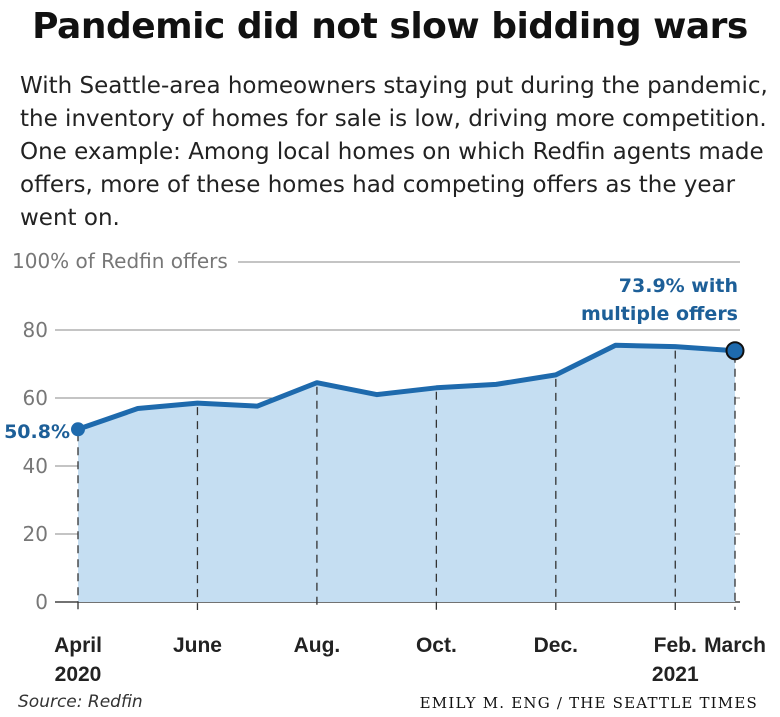 The image size is (780, 717). I want to click on x-tick-label: Aug., so click(317, 645).